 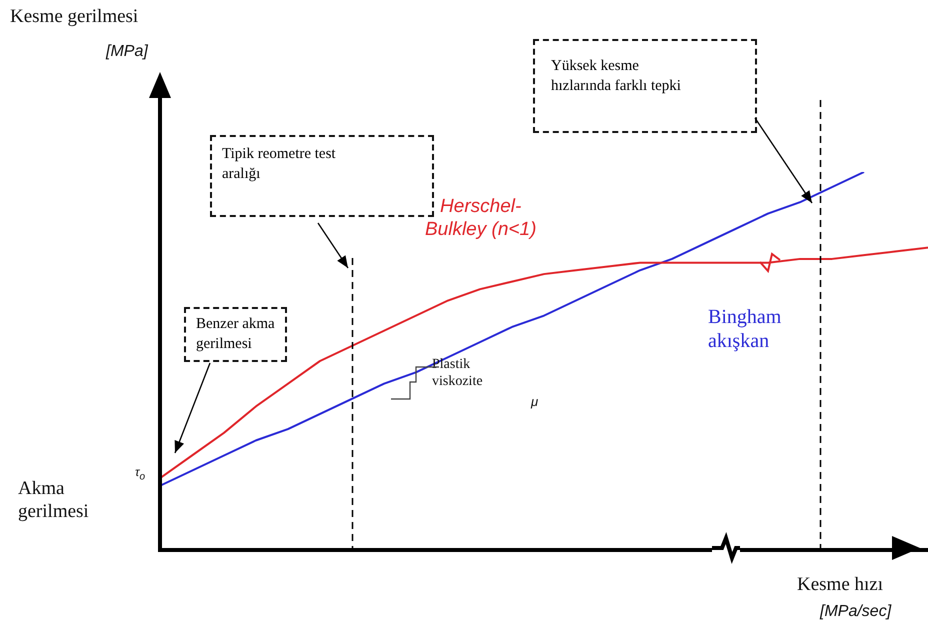 I want to click on annotation: μ, so click(x=534, y=402).